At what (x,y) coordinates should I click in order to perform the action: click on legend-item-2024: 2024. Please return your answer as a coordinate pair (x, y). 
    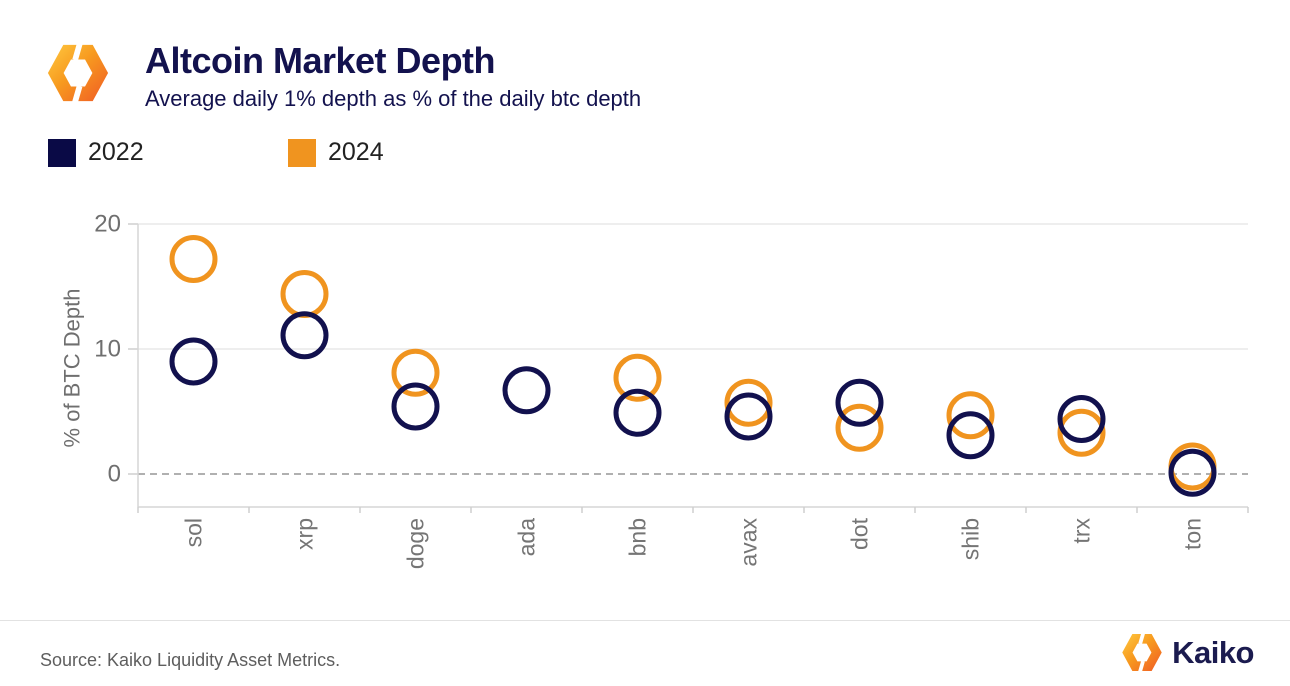
    Looking at the image, I should click on (336, 152).